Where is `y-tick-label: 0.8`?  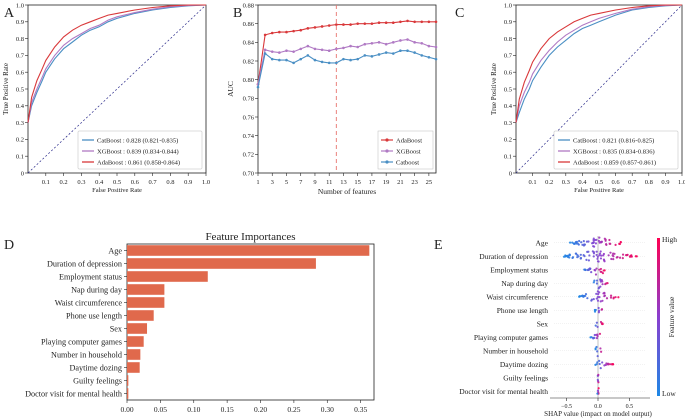
y-tick-label: 0.8 is located at coordinates (20, 39).